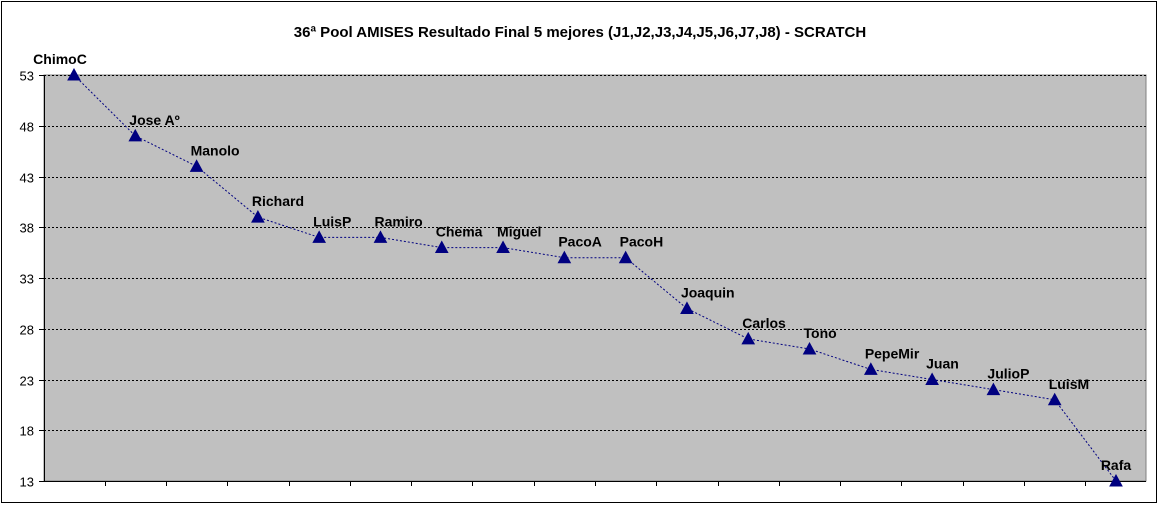  Describe the element at coordinates (764, 323) in the screenshot. I see `data-label: Carlos` at that location.